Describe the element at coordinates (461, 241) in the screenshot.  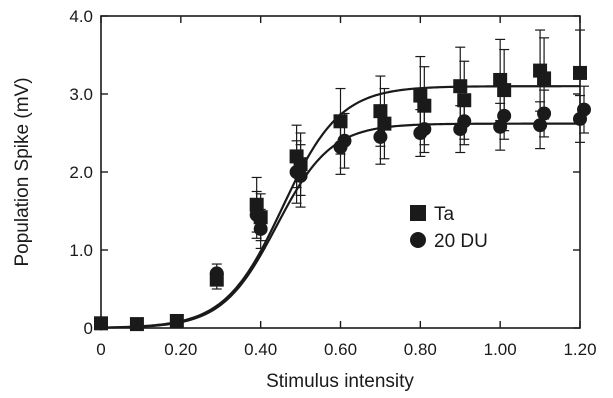
I see `legend-label: 20 DU` at that location.